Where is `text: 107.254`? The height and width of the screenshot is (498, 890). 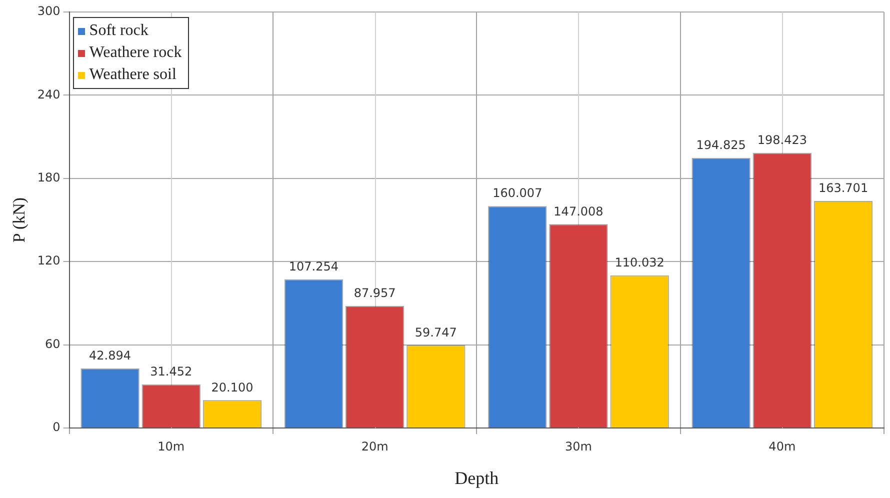
text: 107.254 is located at coordinates (313, 266).